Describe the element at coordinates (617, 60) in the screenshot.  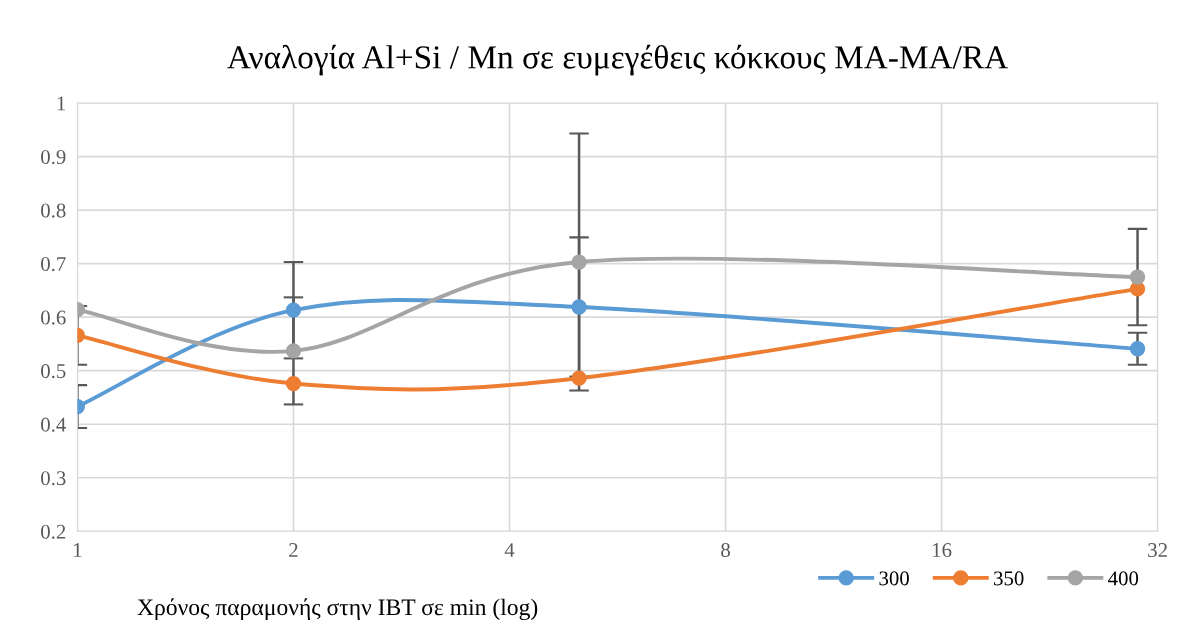
I see `chart-title: Αναλογία Al+Si / Mn σε ευμεγέθεις κόκκους MA-MA/RA` at that location.